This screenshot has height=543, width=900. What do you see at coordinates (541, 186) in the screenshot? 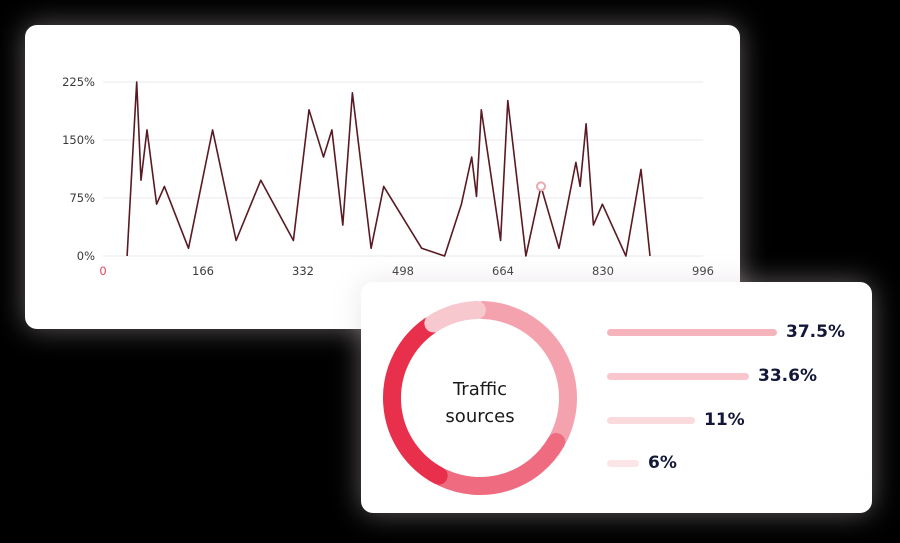
I see `highlight-point` at bounding box center [541, 186].